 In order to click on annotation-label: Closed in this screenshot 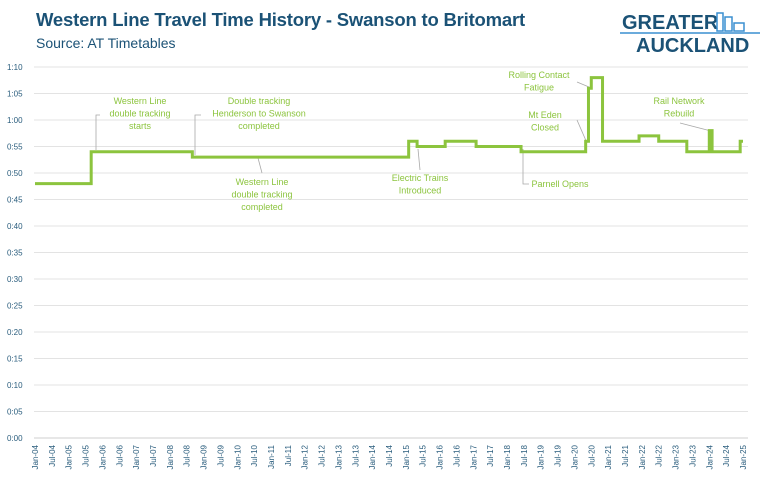, I will do `click(545, 128)`.